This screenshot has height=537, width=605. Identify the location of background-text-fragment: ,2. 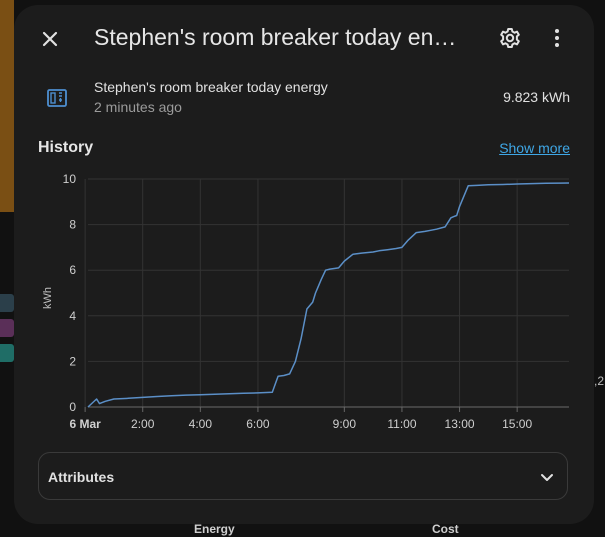
(599, 381).